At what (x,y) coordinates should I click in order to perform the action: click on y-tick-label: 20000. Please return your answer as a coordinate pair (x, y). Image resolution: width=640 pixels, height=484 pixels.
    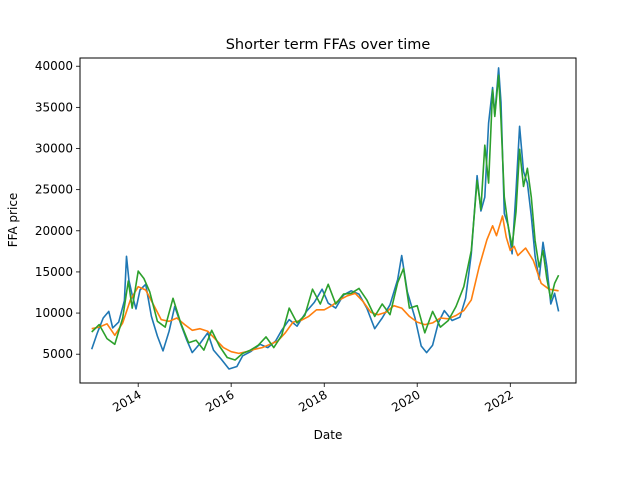
    Looking at the image, I should click on (54, 231).